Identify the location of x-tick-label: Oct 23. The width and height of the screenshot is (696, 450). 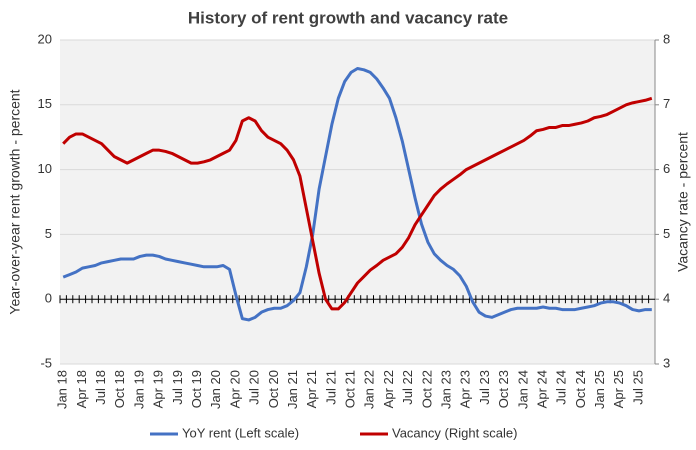
(503, 389).